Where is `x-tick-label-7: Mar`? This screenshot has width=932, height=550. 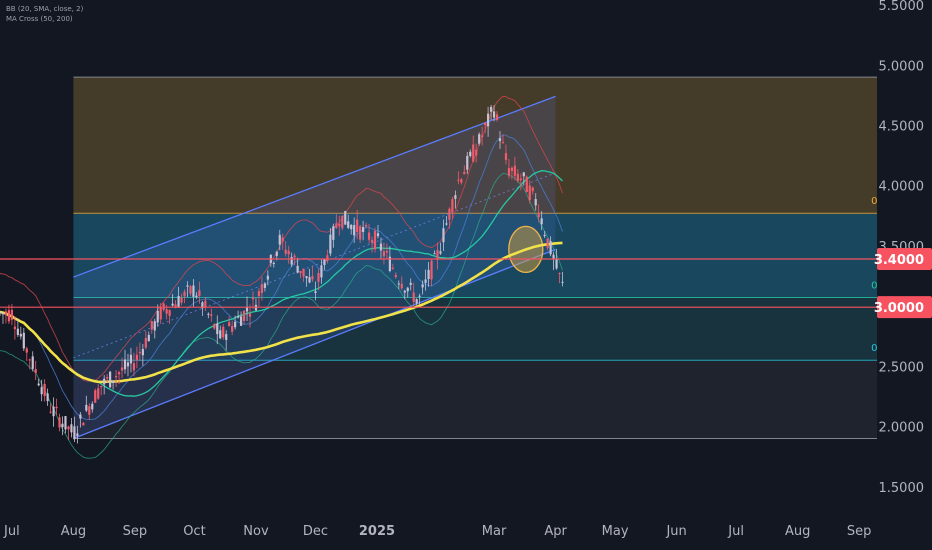
x-tick-label-7: Mar is located at coordinates (494, 531).